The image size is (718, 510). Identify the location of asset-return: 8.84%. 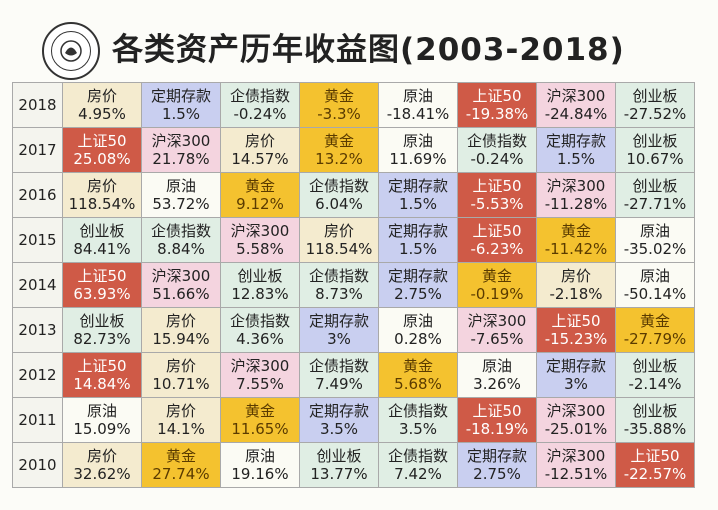
(181, 249).